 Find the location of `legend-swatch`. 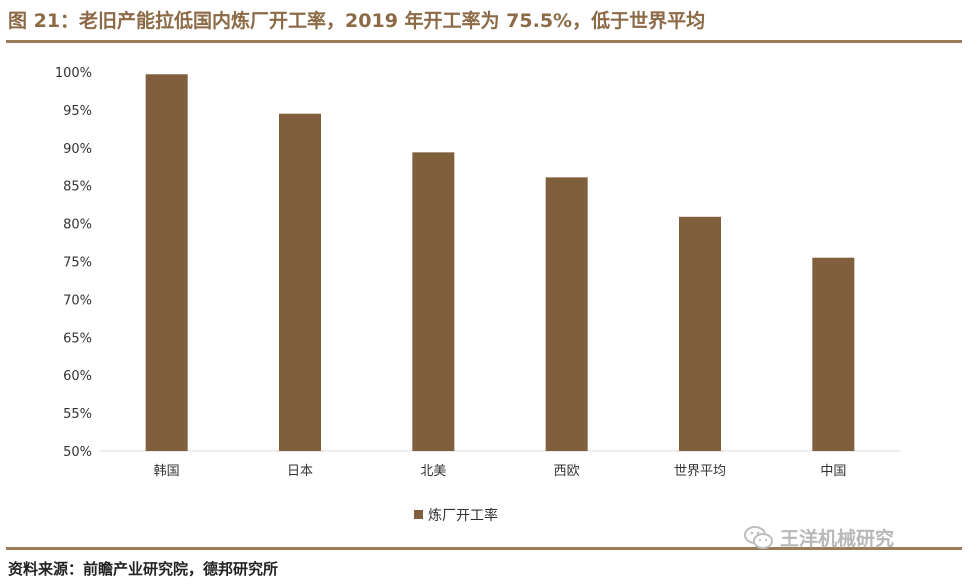

legend-swatch is located at coordinates (418, 514).